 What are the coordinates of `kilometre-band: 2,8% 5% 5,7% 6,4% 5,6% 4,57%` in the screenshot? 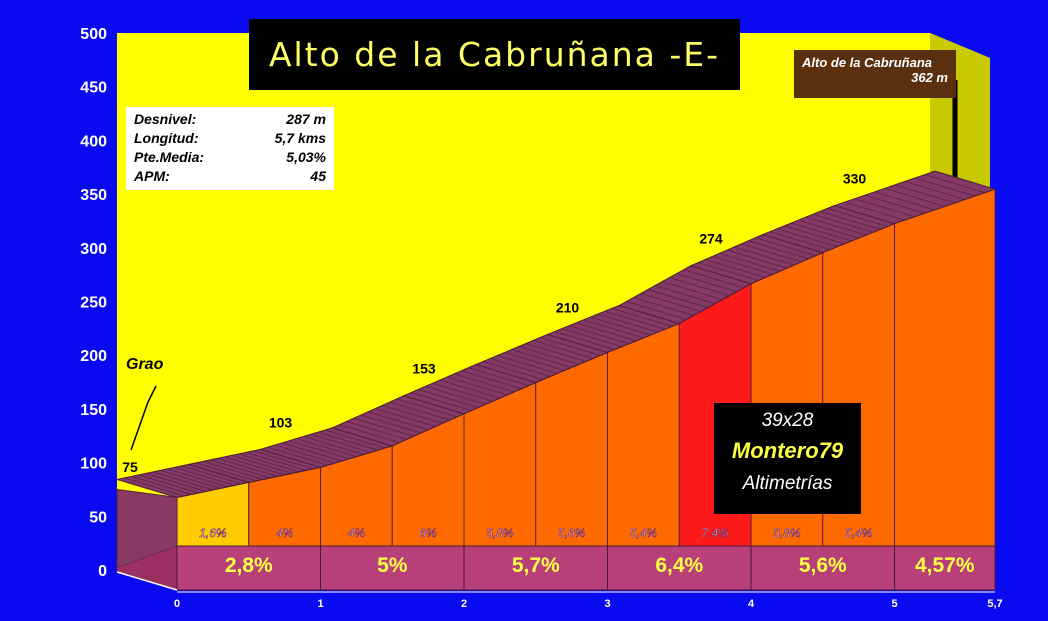 It's located at (556, 569).